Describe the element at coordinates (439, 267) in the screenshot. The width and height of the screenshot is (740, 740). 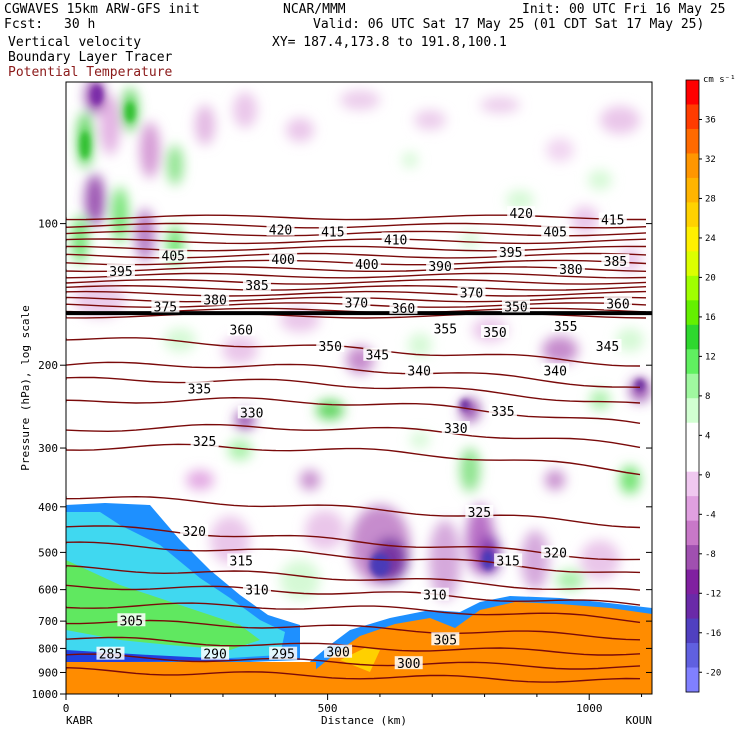
I see `theta-label: 390` at that location.